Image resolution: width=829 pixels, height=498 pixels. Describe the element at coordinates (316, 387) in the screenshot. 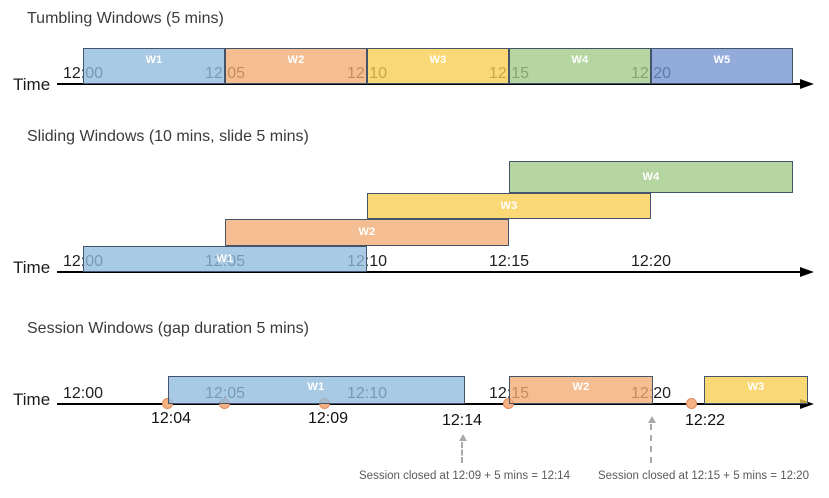

I see `session-window-w1-label: W1` at that location.